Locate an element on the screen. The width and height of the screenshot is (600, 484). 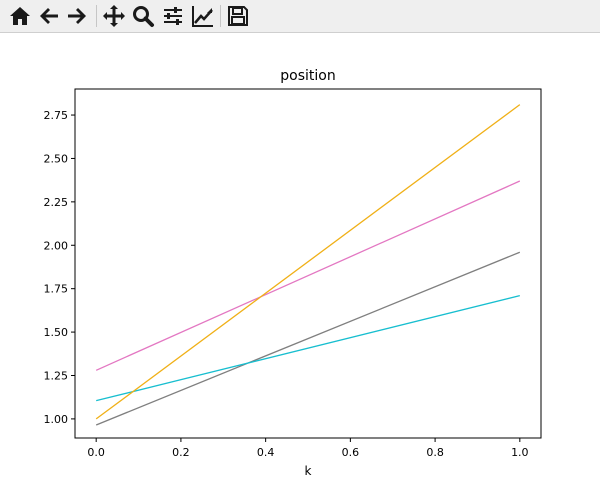
edit-axis-icon is located at coordinates (203, 16).